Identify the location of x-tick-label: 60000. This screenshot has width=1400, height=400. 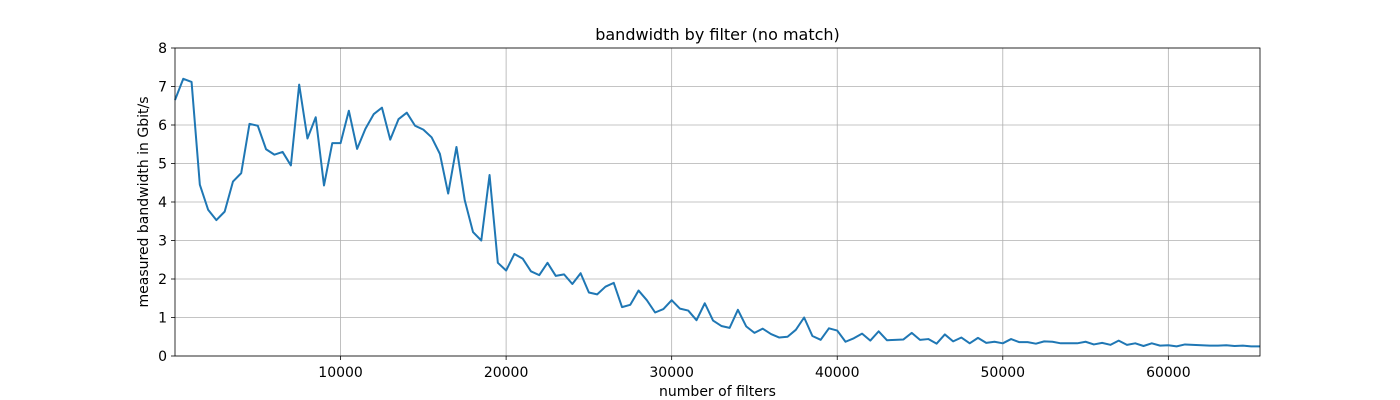
(1168, 373).